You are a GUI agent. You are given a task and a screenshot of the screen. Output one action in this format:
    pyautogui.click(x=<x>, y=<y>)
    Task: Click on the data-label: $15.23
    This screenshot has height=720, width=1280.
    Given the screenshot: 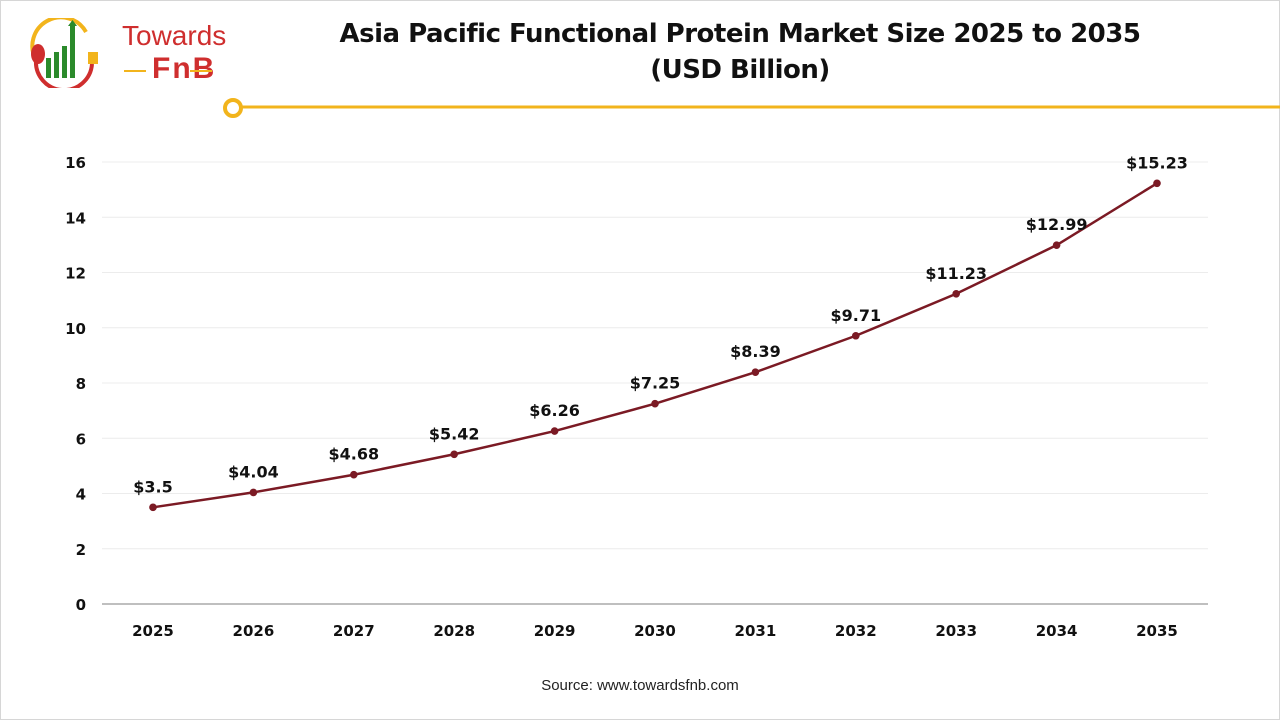 What is the action you would take?
    pyautogui.click(x=1157, y=162)
    